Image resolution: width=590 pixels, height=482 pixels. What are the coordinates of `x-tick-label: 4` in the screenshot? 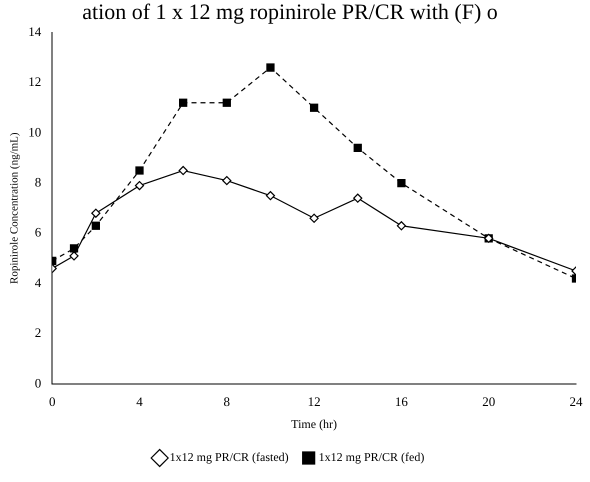 It's located at (140, 402).